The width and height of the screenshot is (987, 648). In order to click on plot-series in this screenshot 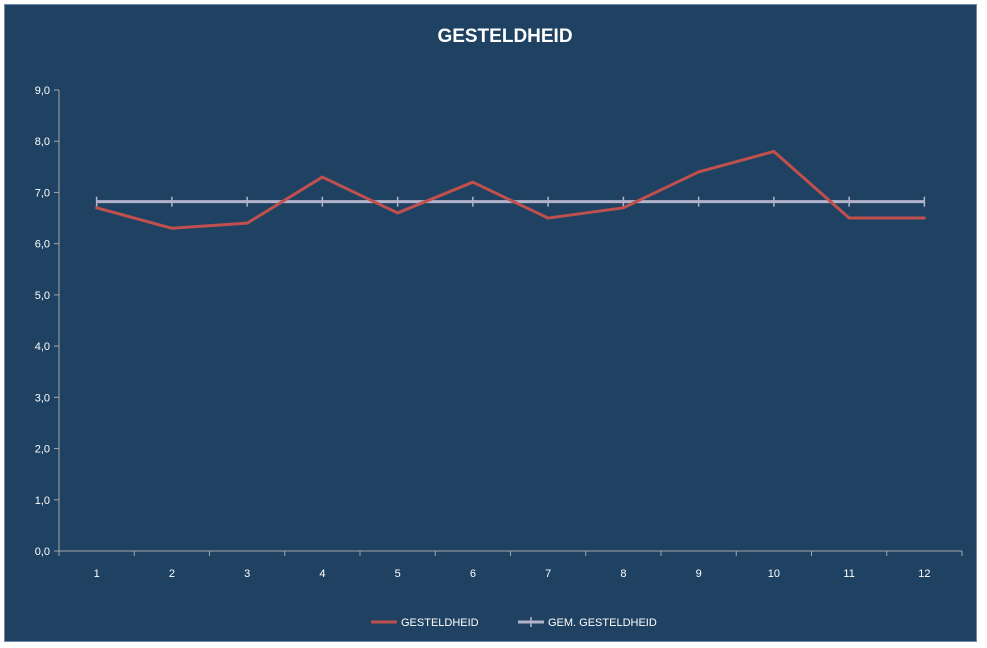, I will do `click(510, 189)`.